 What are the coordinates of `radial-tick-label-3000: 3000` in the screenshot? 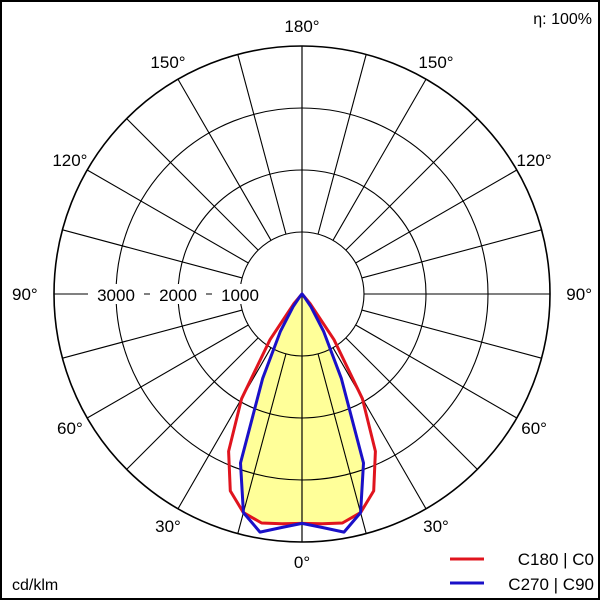 It's located at (116, 295).